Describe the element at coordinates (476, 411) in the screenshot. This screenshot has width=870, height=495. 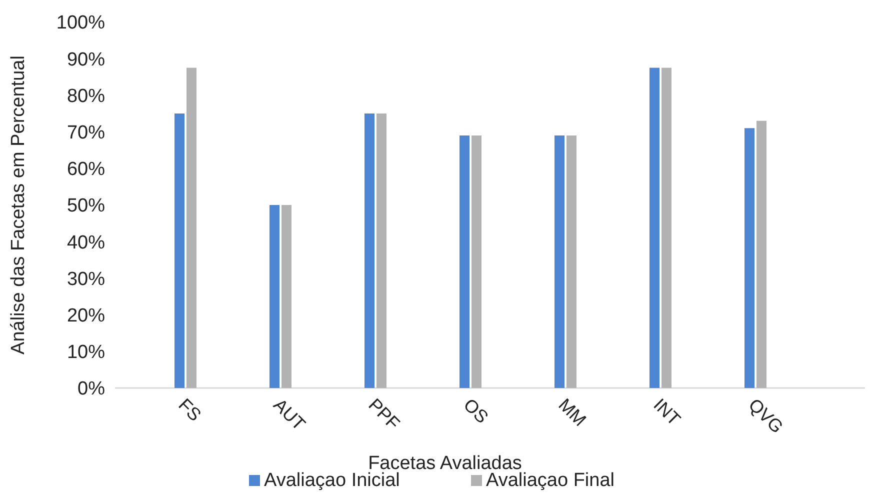
I see `x-tick-label: OS` at that location.